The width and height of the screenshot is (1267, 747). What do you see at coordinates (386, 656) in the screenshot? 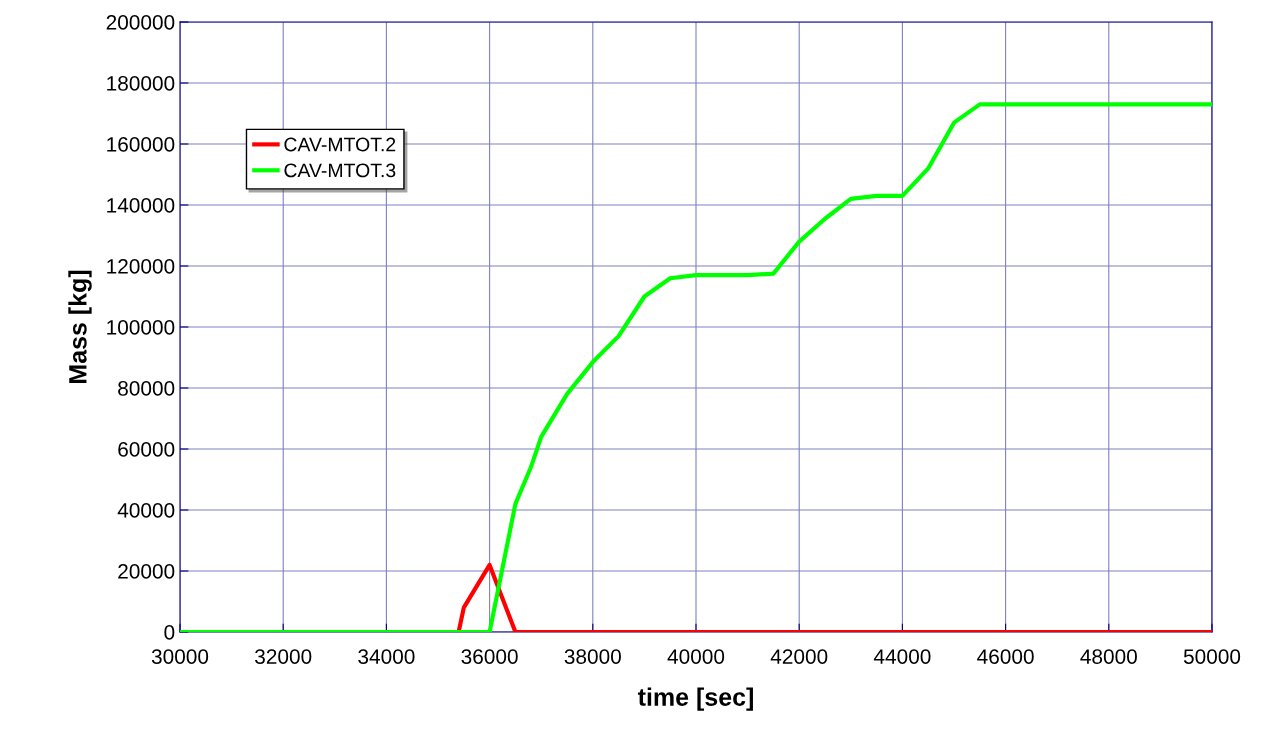
I see `x-tick-label: 34000` at bounding box center [386, 656].